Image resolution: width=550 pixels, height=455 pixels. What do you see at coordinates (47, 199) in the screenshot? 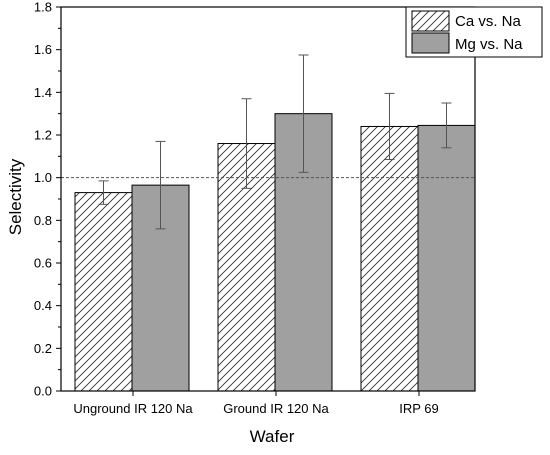
I see `y-axis: 0.0 0.2 0.4 0.6 0.8 1.0 1.2 1.4 1.6 1.8` at bounding box center [47, 199].